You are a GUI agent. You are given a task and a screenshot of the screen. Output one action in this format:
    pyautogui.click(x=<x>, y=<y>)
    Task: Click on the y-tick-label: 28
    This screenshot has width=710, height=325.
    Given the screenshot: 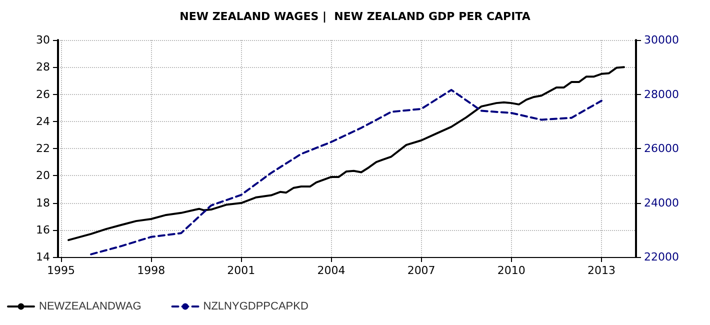 What is the action you would take?
    pyautogui.click(x=43, y=67)
    